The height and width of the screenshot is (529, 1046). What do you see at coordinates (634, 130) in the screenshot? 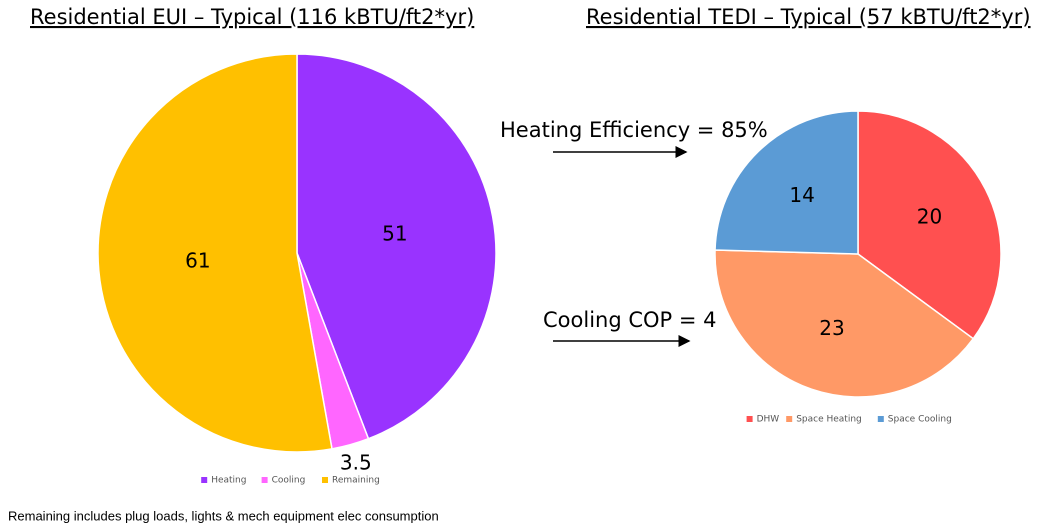
I see `annotation: Heating Efficiency = 85%` at bounding box center [634, 130].